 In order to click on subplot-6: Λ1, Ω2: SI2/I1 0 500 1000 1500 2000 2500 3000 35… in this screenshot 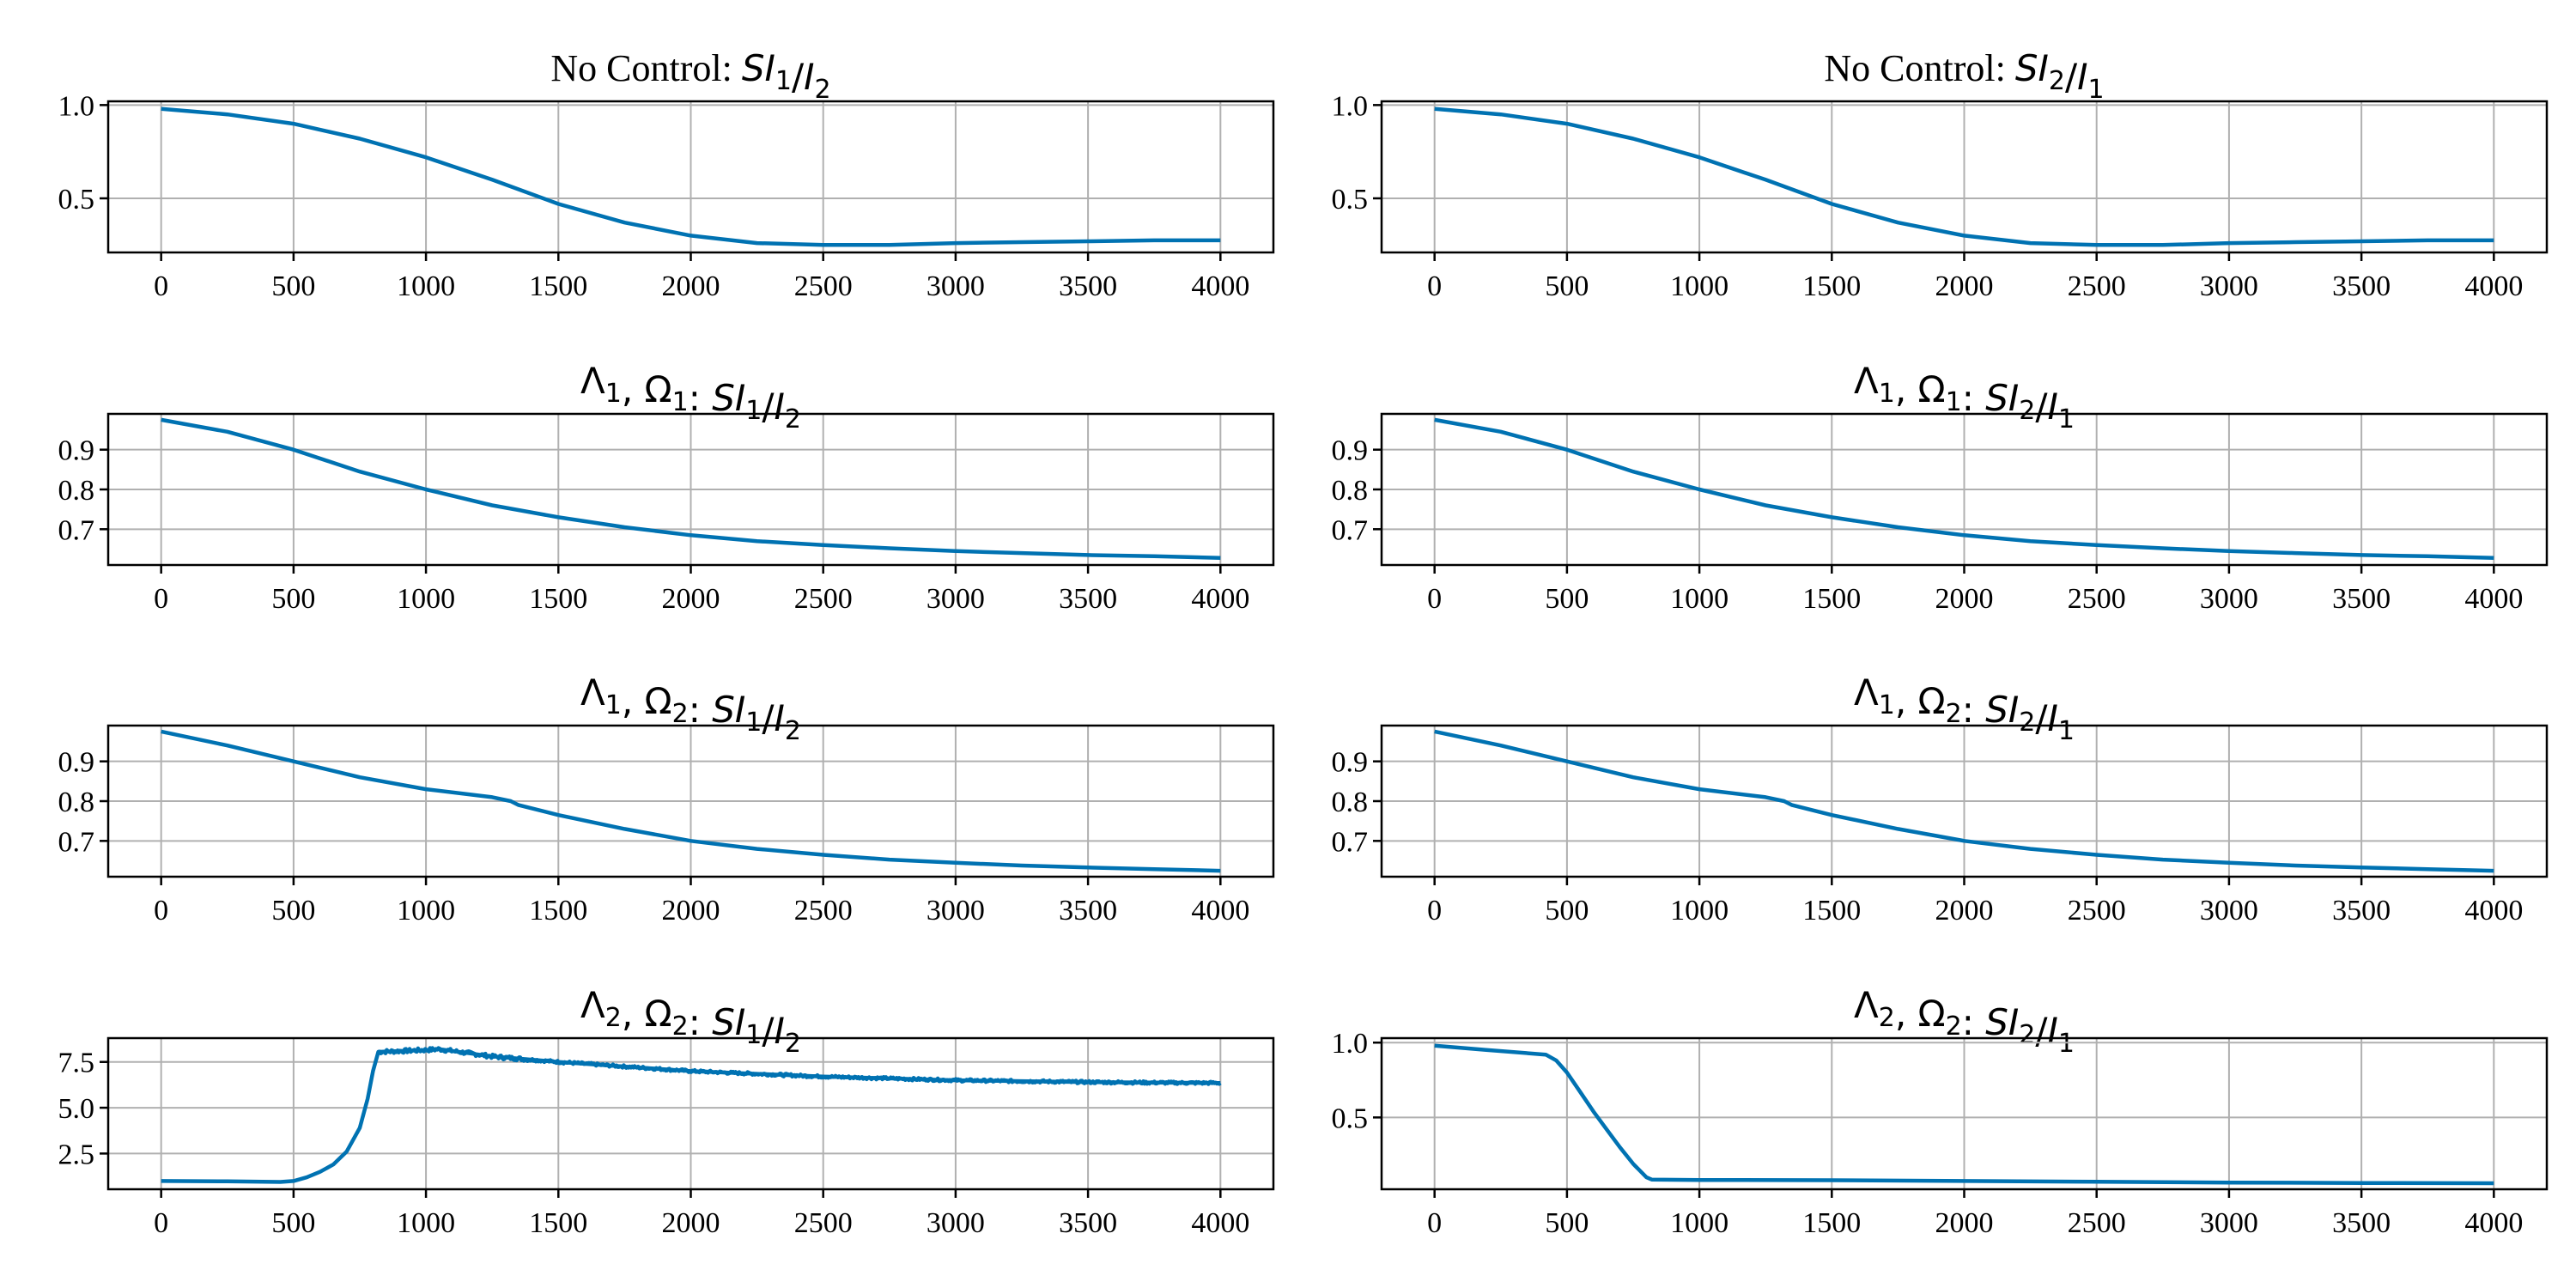, I will do `click(1940, 799)`.